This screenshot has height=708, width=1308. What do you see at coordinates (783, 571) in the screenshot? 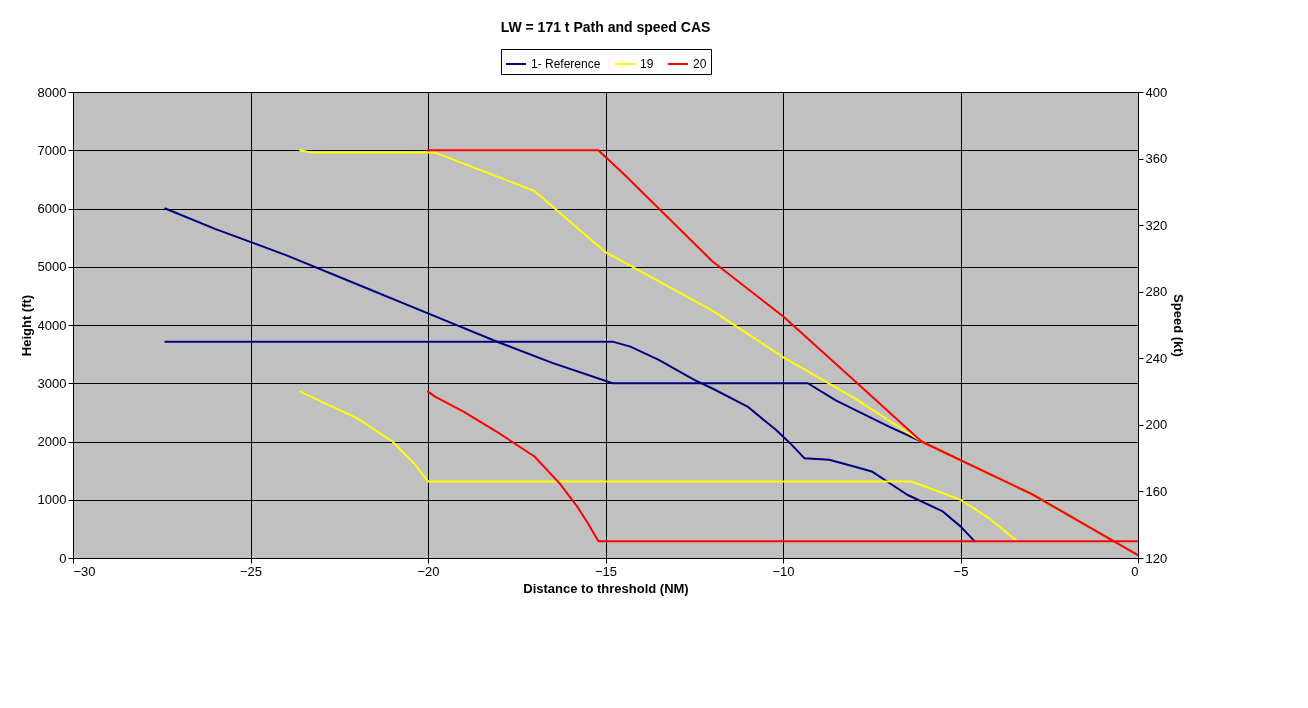
I see `x-tick-label: −10` at bounding box center [783, 571].